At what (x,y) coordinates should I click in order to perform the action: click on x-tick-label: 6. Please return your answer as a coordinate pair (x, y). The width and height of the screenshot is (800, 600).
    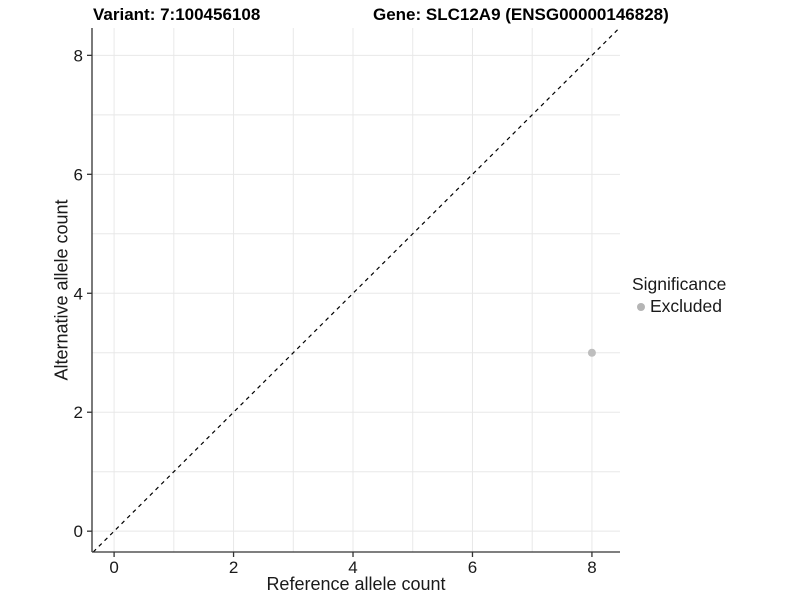
    Looking at the image, I should click on (472, 567).